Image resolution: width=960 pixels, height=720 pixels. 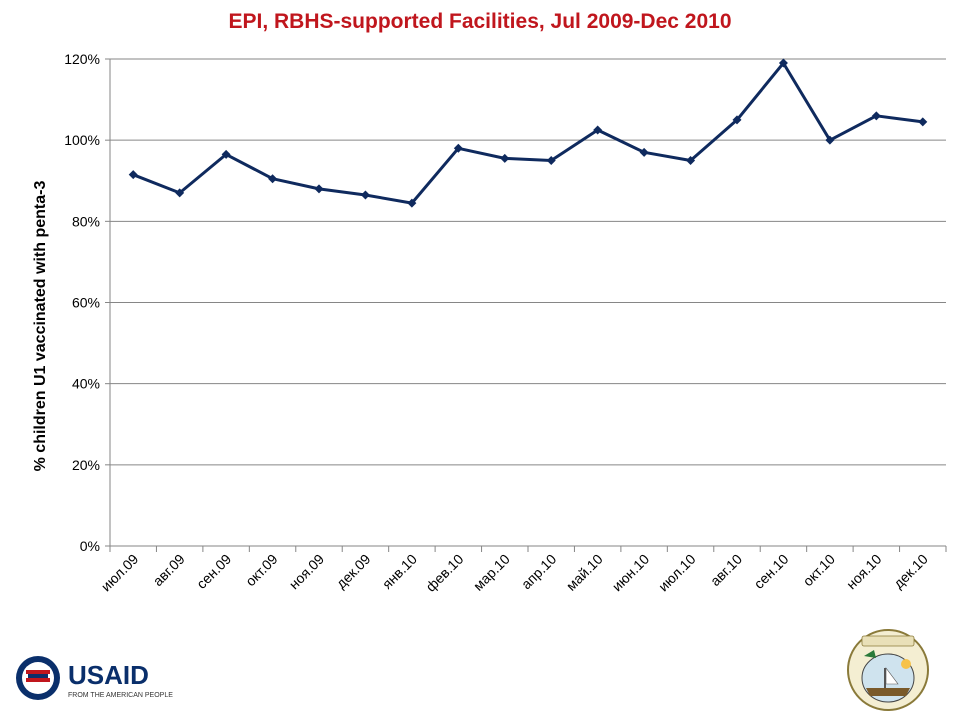 What do you see at coordinates (771, 571) in the screenshot?
I see `x-tick-label: сен.10` at bounding box center [771, 571].